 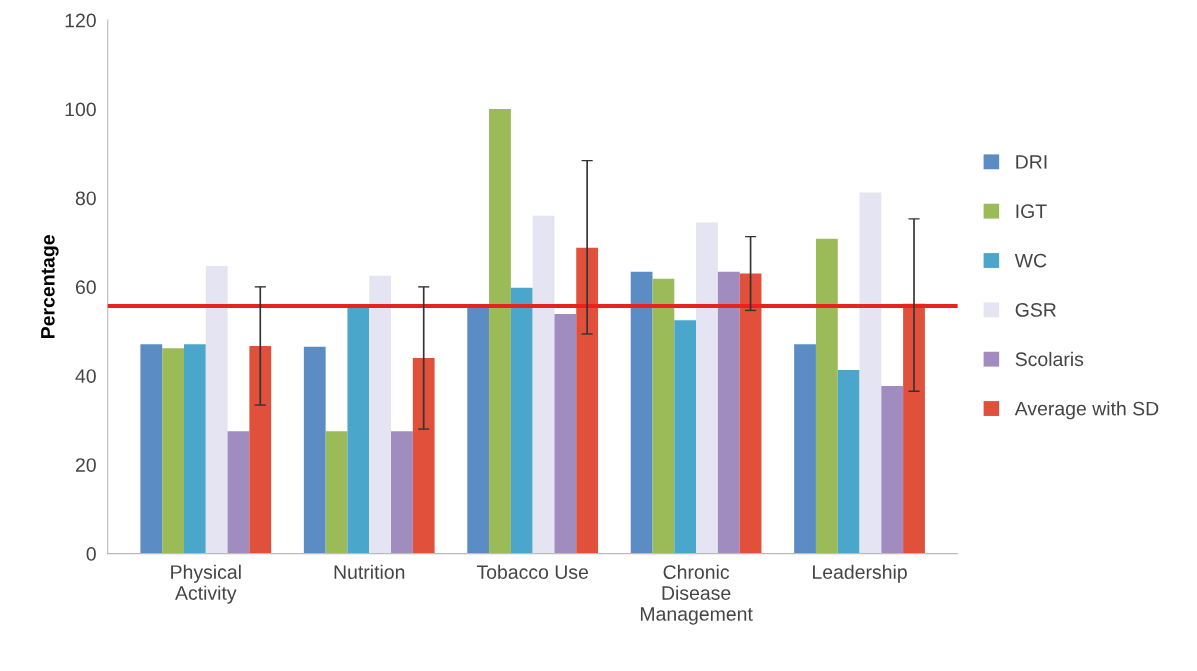 I want to click on y-tick-label: 40, so click(x=85, y=376).